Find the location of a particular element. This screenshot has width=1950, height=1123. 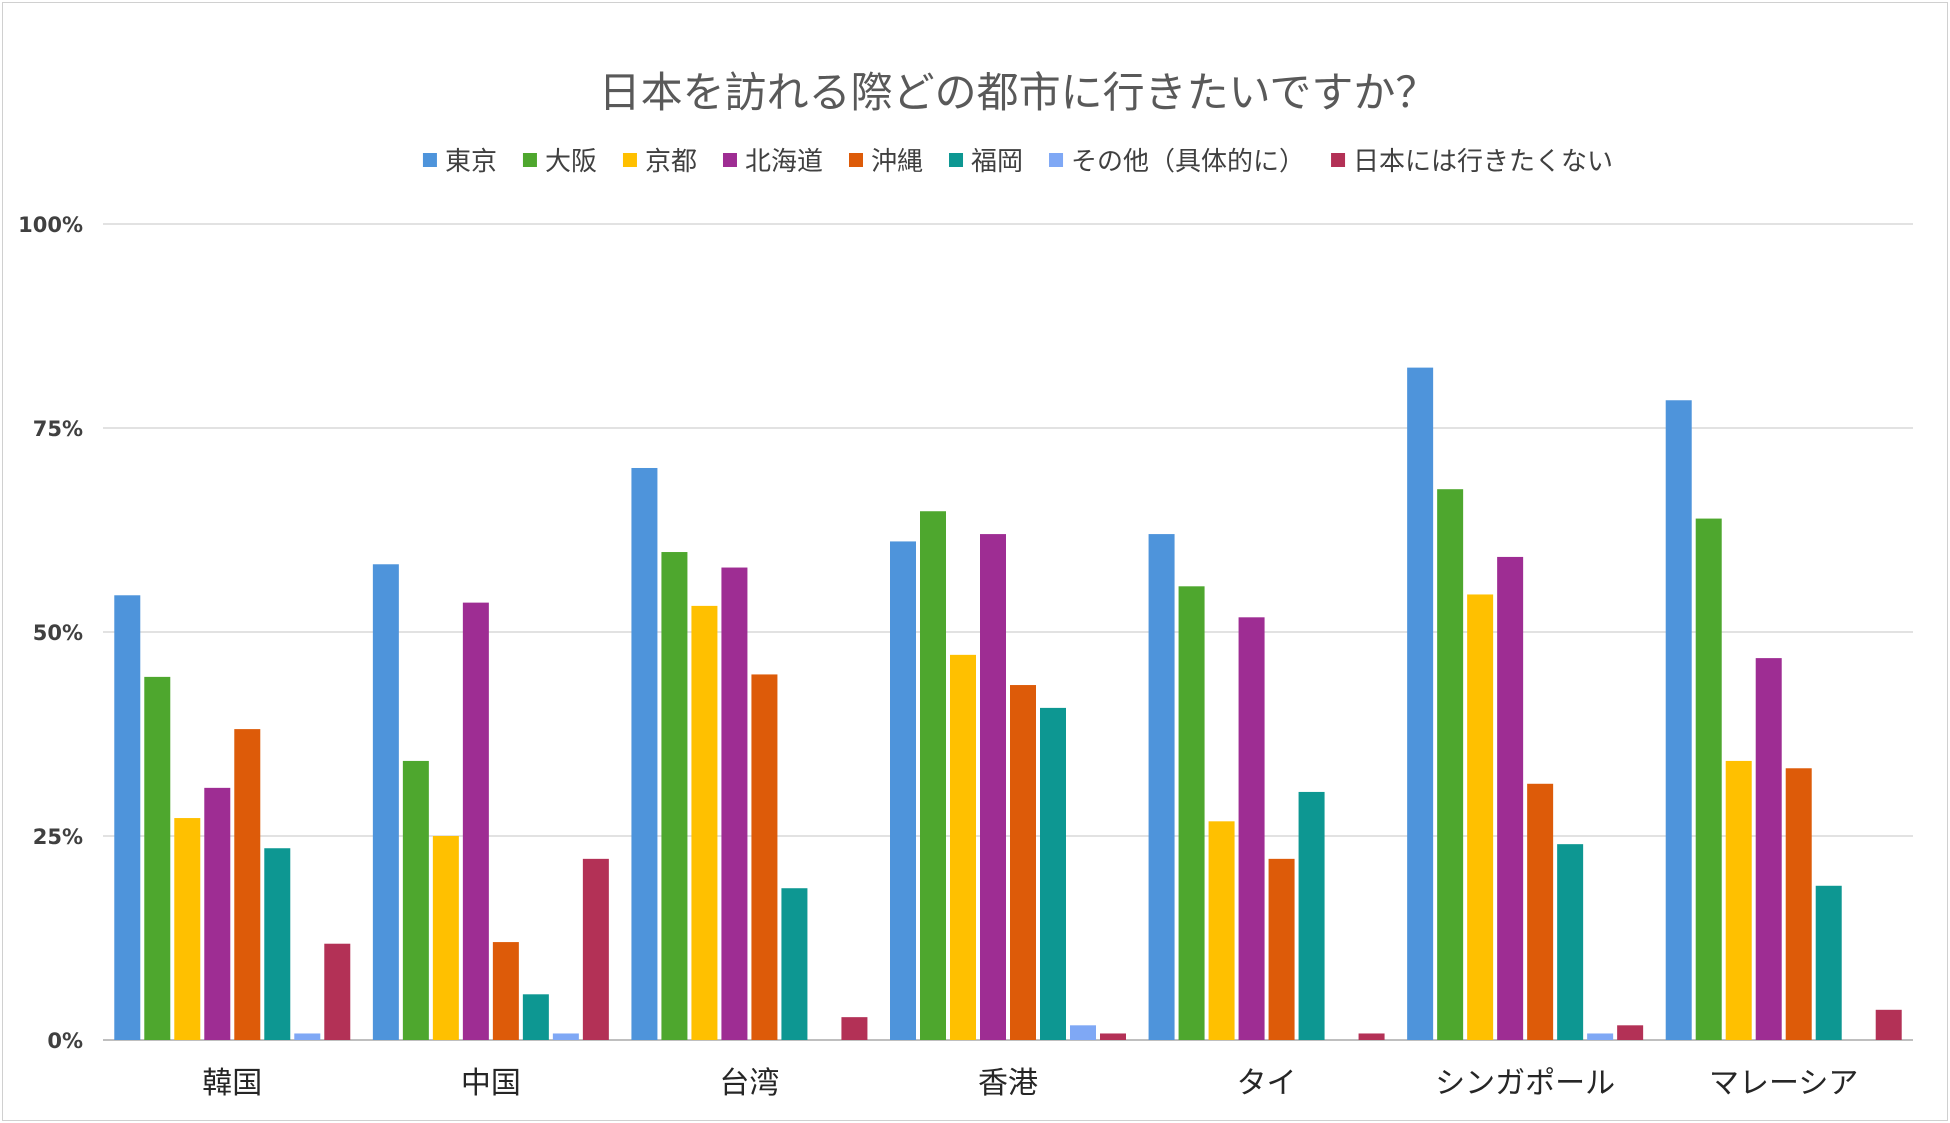

chart-legend: 東京 大阪 京都 北海道 沖縄 福岡 その他（具体的に） 日本には行きたくない is located at coordinates (1017, 162).